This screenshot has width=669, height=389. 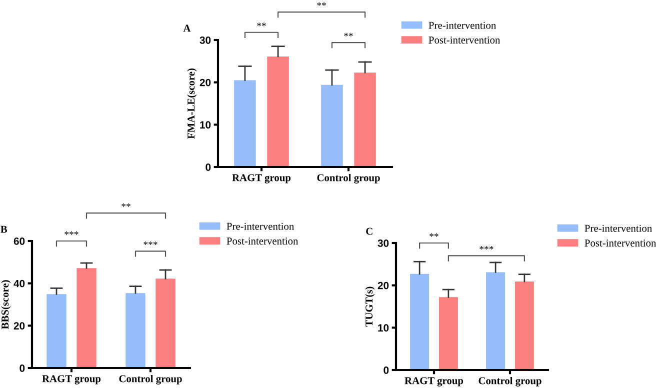 I want to click on y-tick-label: 40, so click(x=19, y=284).